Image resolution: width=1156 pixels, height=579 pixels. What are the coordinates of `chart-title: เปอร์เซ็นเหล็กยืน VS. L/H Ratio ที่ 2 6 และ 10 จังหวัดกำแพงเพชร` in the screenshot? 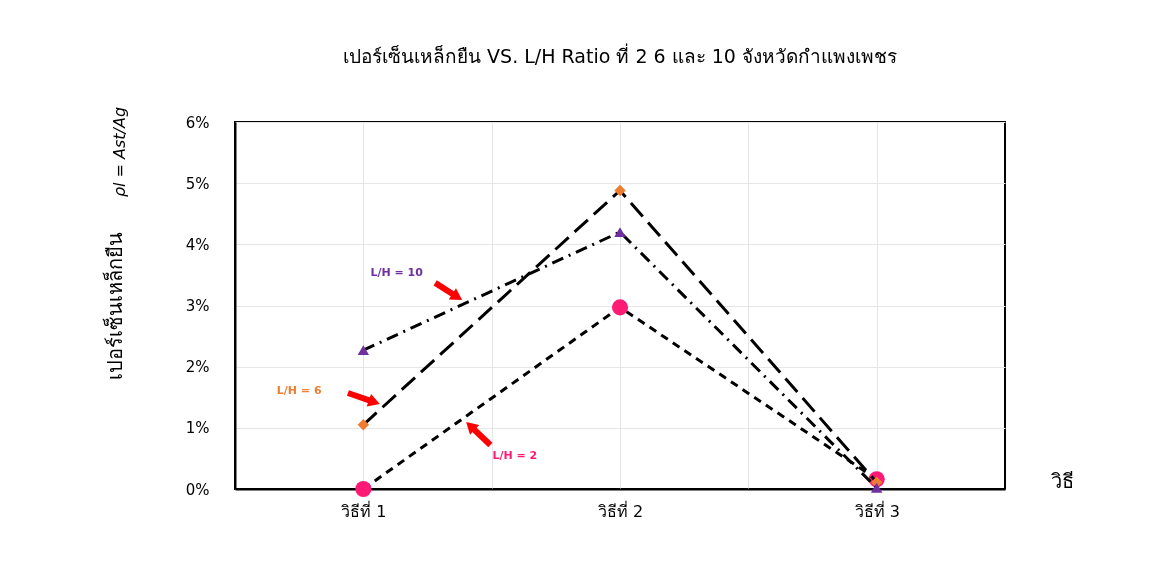 It's located at (620, 54).